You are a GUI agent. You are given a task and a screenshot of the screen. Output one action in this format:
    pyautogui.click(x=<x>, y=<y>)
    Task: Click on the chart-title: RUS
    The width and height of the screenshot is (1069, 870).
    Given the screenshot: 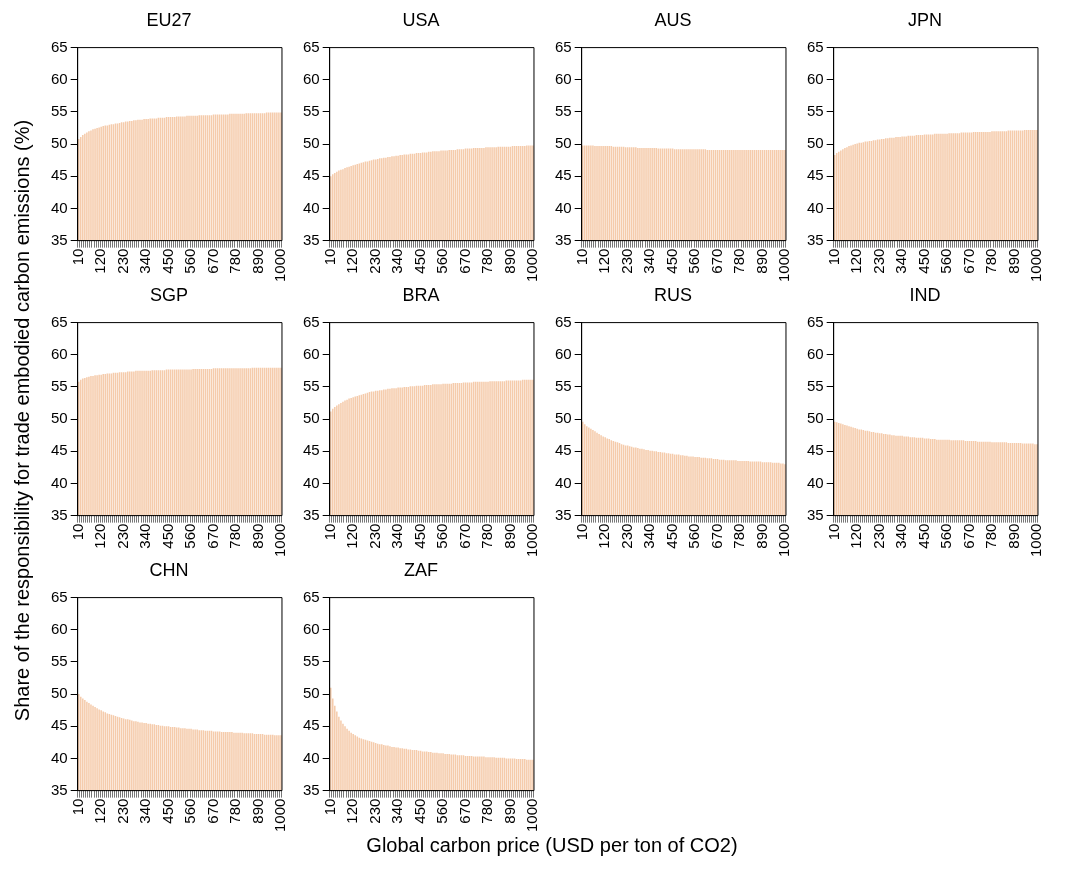 What is the action you would take?
    pyautogui.click(x=673, y=294)
    